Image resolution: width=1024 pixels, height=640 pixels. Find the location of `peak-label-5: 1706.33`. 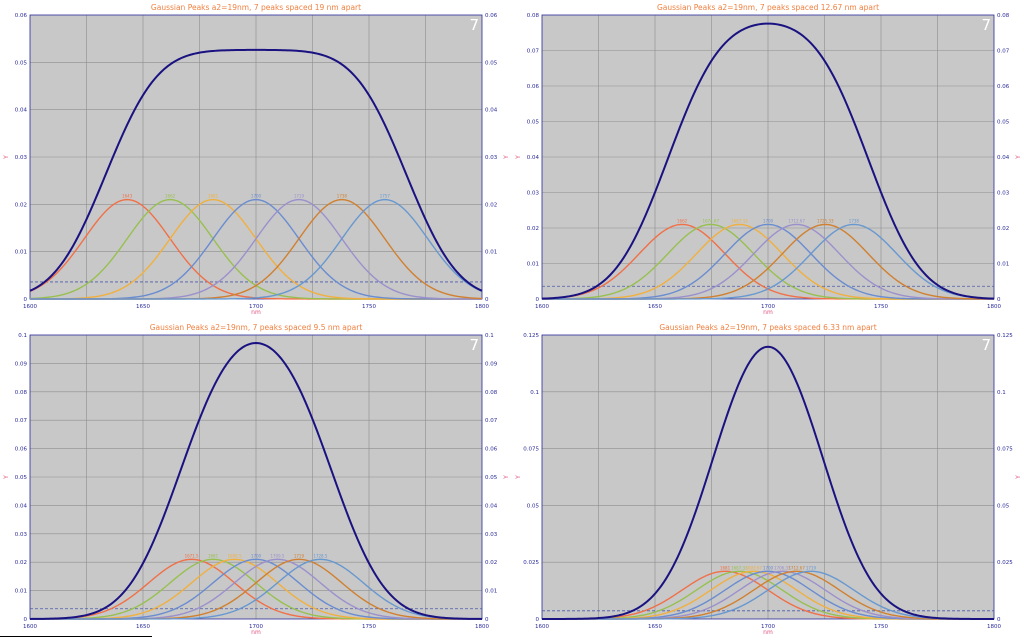

peak-label-5: 1706.33 is located at coordinates (782, 567).